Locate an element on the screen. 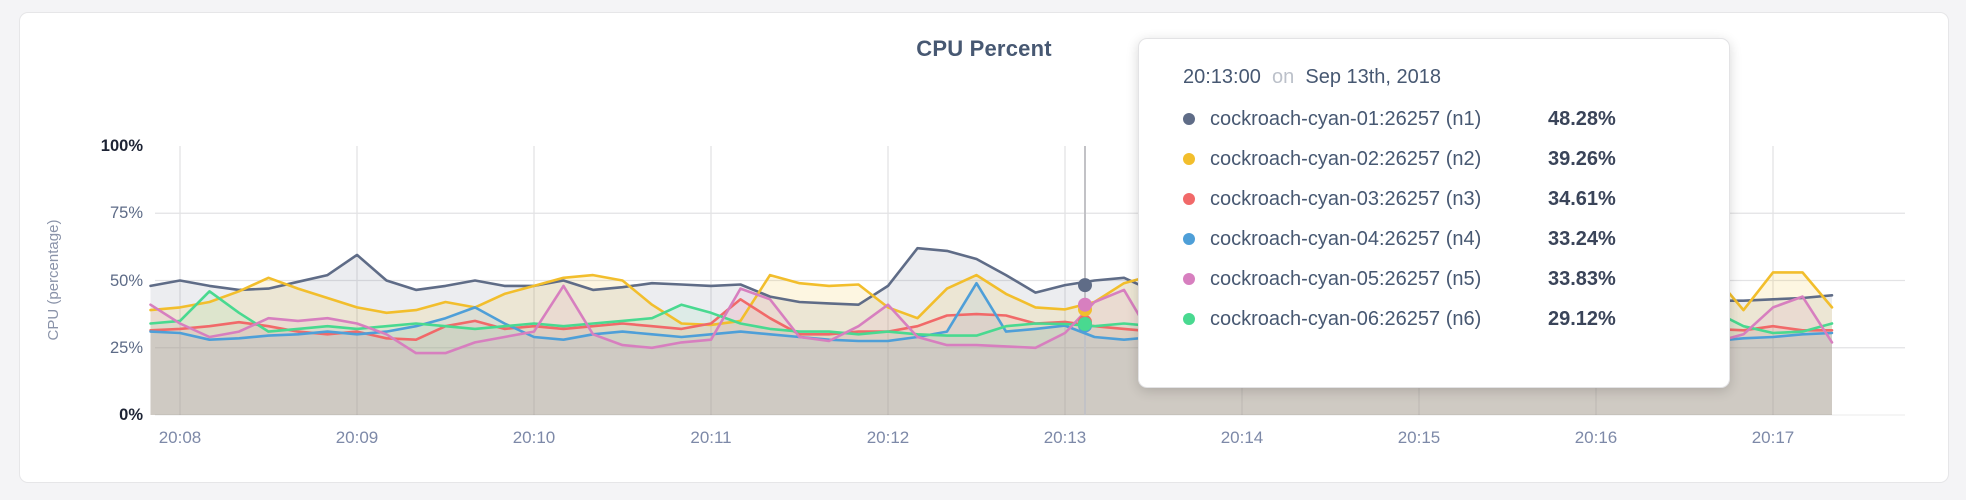  tooltip-date: Sep 13th, 2018 is located at coordinates (1373, 77).